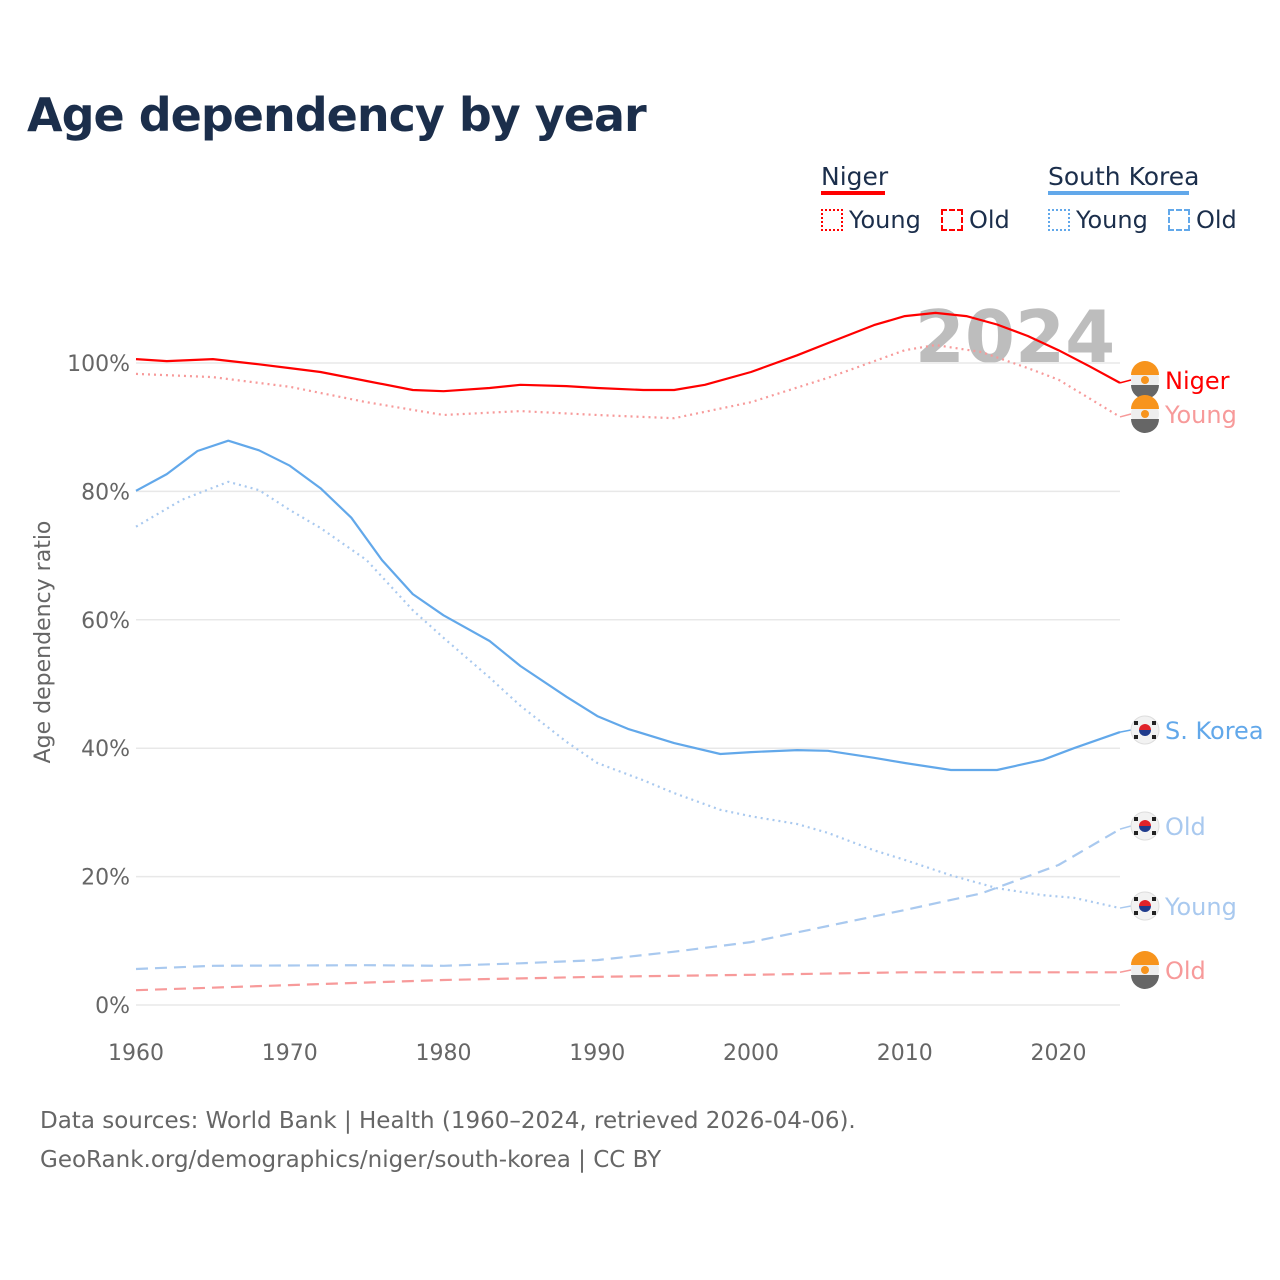 The image size is (1280, 1280). Describe the element at coordinates (105, 621) in the screenshot. I see `y-tick-label: 60%` at that location.